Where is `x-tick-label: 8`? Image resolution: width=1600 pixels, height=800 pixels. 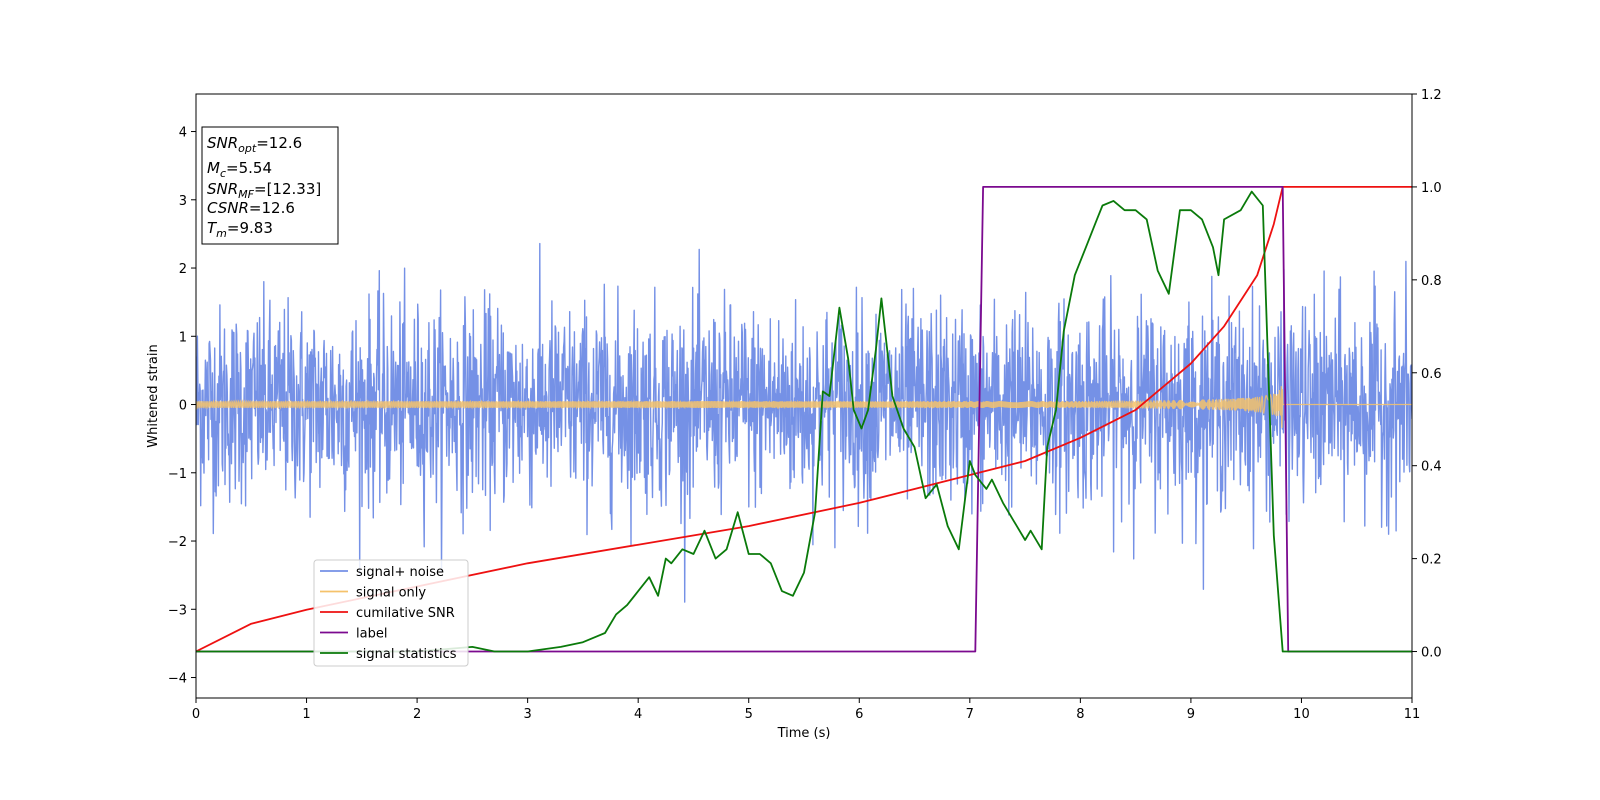 x-tick-label: 8 is located at coordinates (1080, 714).